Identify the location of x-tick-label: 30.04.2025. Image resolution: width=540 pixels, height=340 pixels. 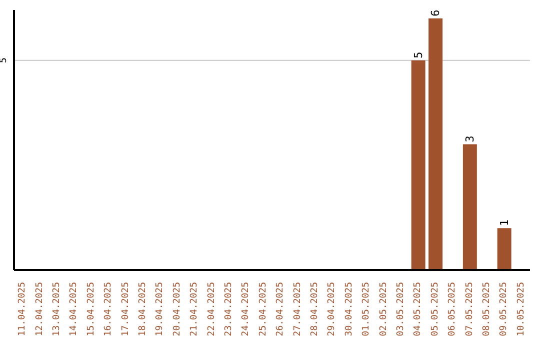
(349, 309).